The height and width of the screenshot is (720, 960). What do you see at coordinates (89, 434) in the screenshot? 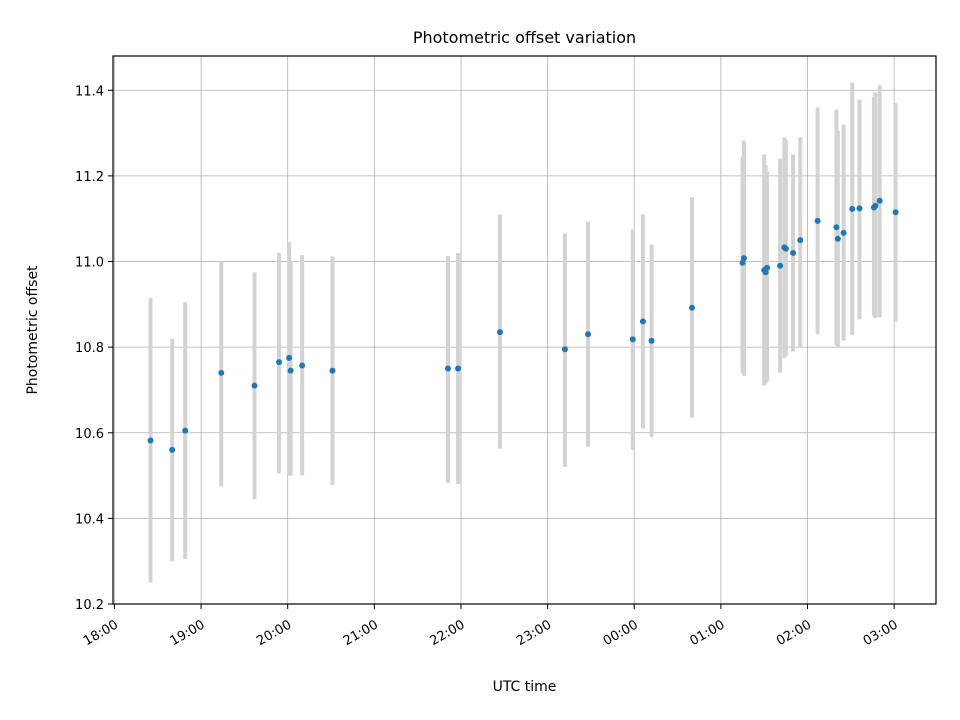
I see `y-tick-label: 10.6` at bounding box center [89, 434].